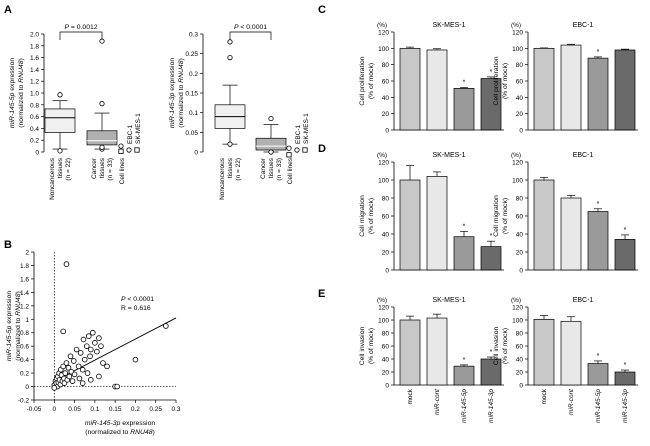  I want to click on y-tick-label: 1.2, so click(24, 306).